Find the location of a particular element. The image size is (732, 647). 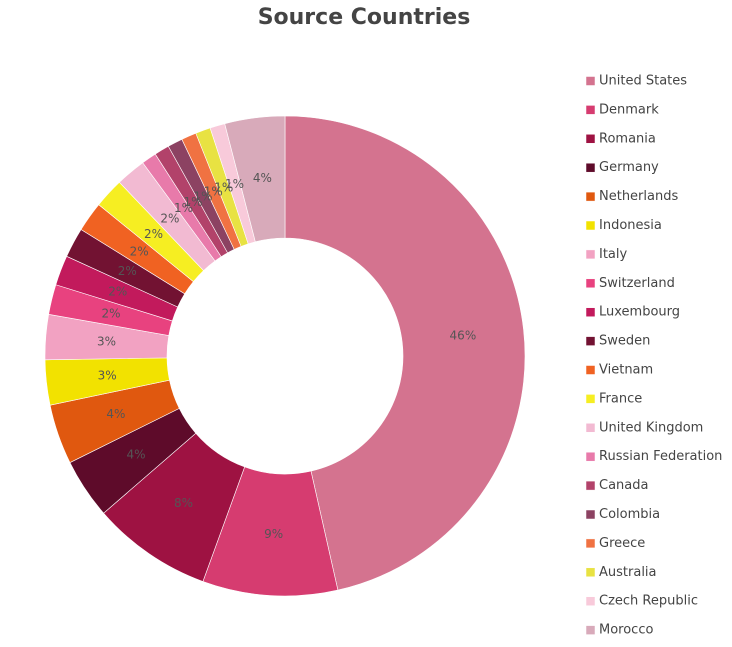

slice is located at coordinates (255, 179).